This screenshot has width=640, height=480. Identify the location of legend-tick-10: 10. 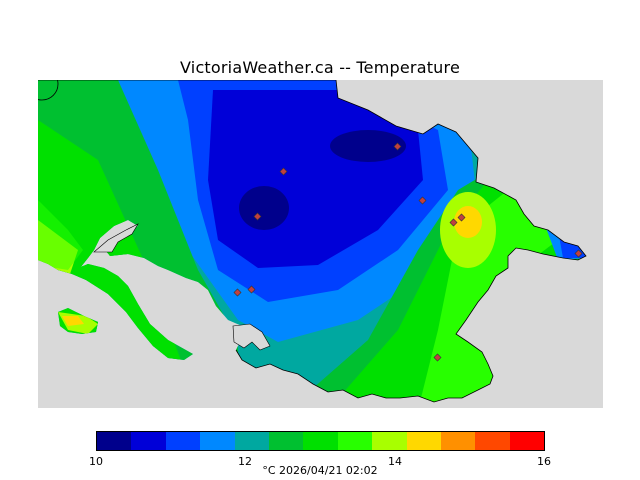
(96, 461).